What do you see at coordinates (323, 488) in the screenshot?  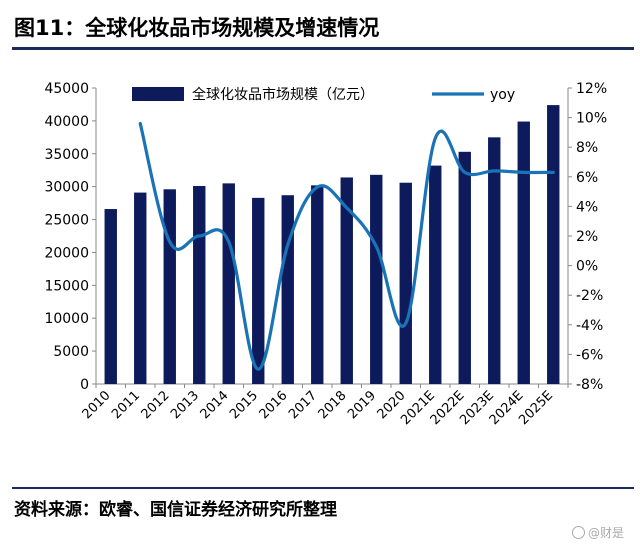 I see `source-rule` at bounding box center [323, 488].